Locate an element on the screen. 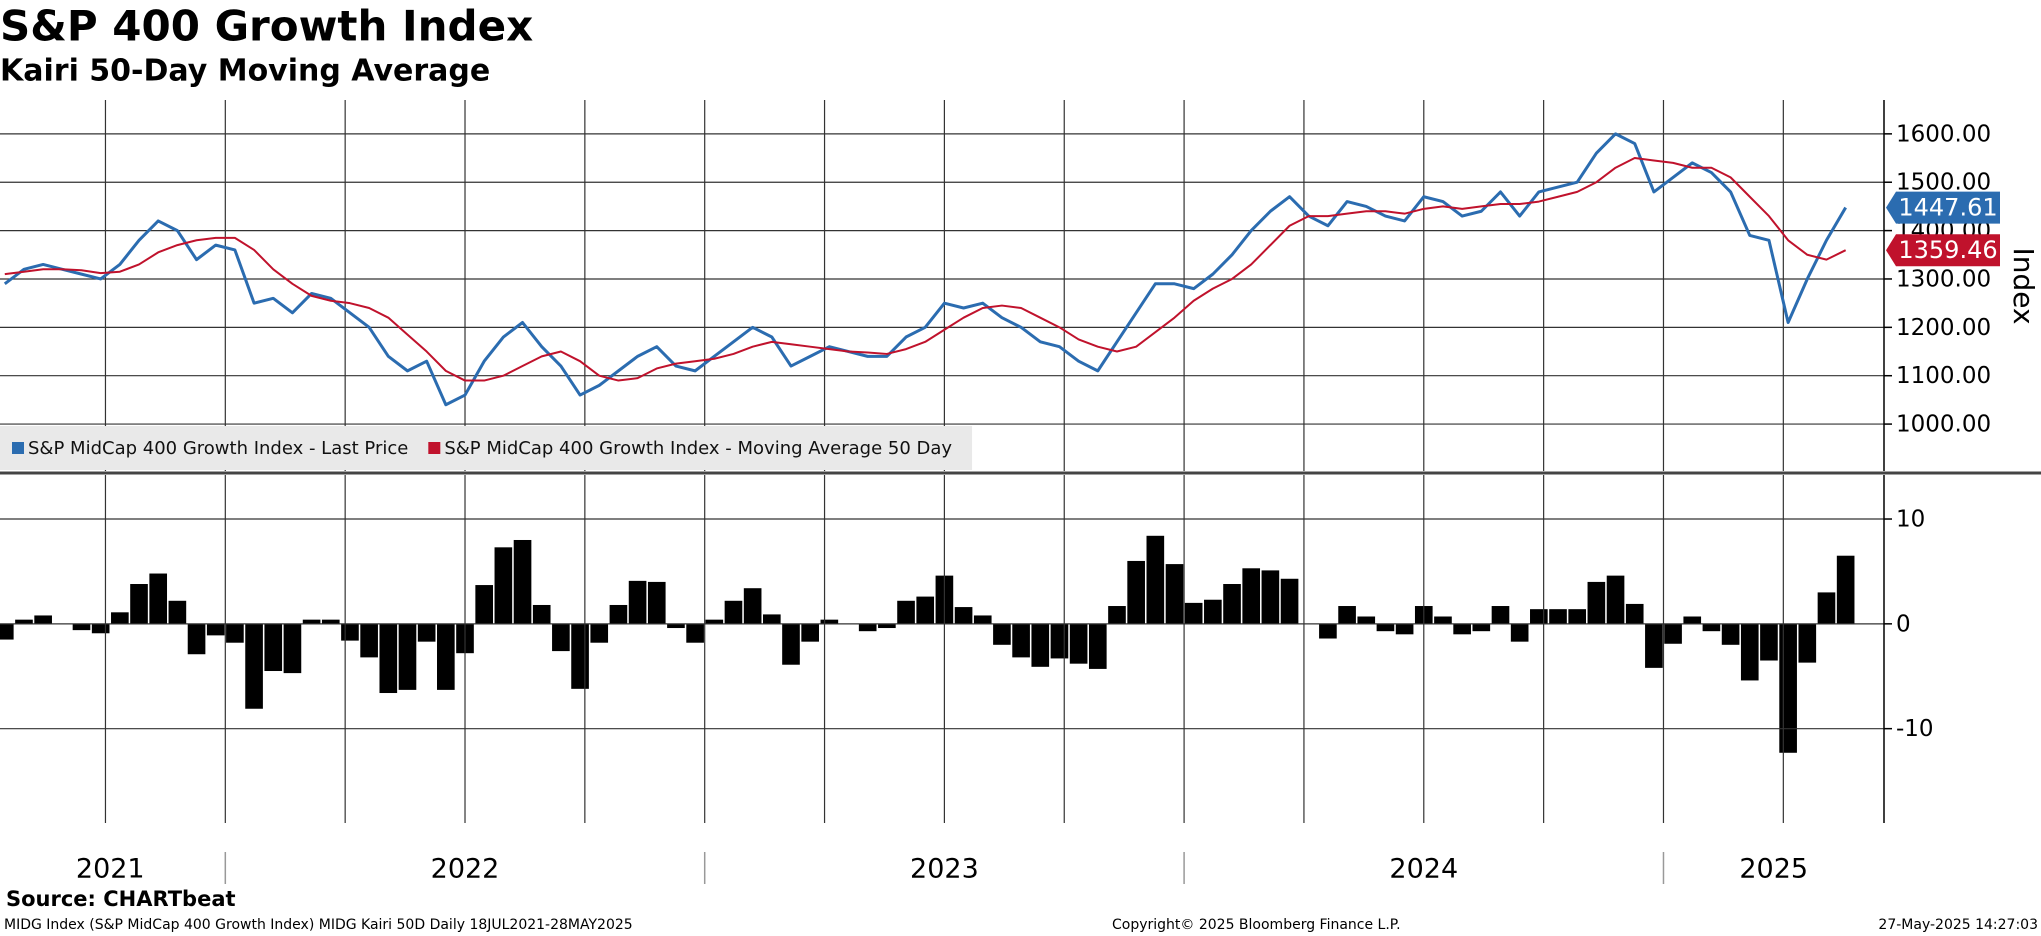  x-tick-label: 2022 is located at coordinates (465, 869).